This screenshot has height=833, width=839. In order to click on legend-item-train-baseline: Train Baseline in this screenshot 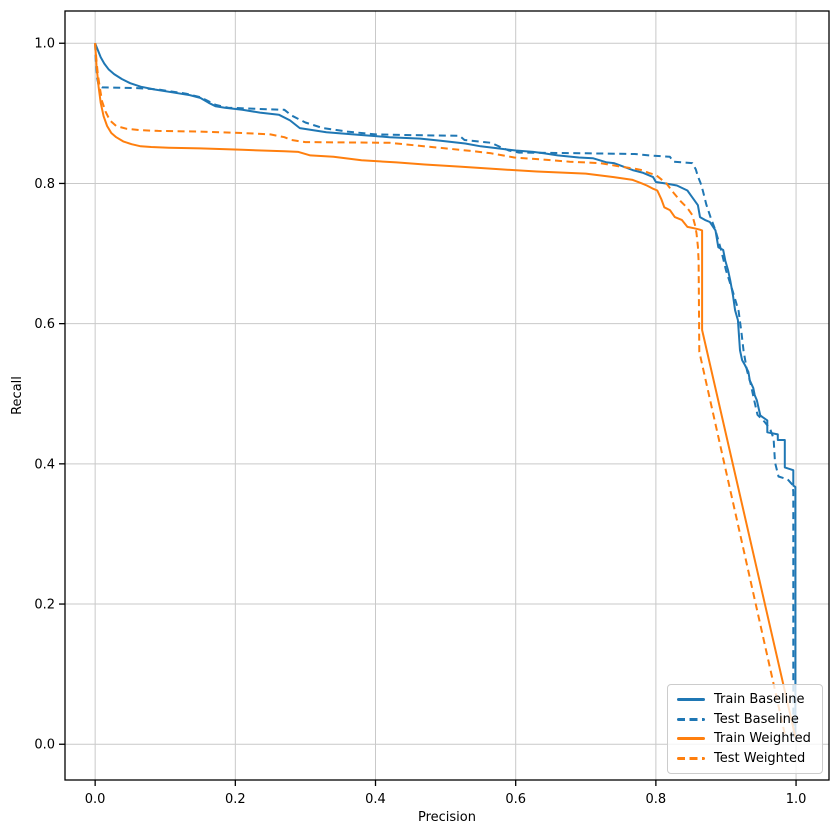, I will do `click(745, 700)`.